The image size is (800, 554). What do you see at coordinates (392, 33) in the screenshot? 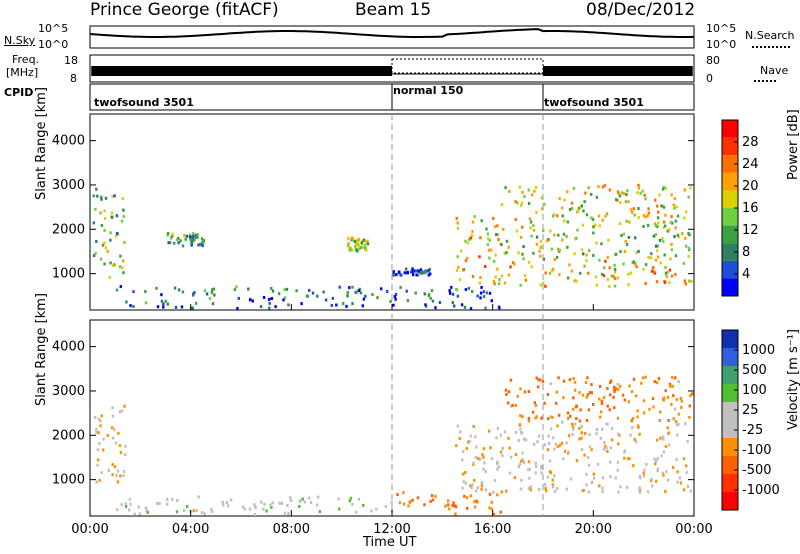
I see `noise-trace` at bounding box center [392, 33].